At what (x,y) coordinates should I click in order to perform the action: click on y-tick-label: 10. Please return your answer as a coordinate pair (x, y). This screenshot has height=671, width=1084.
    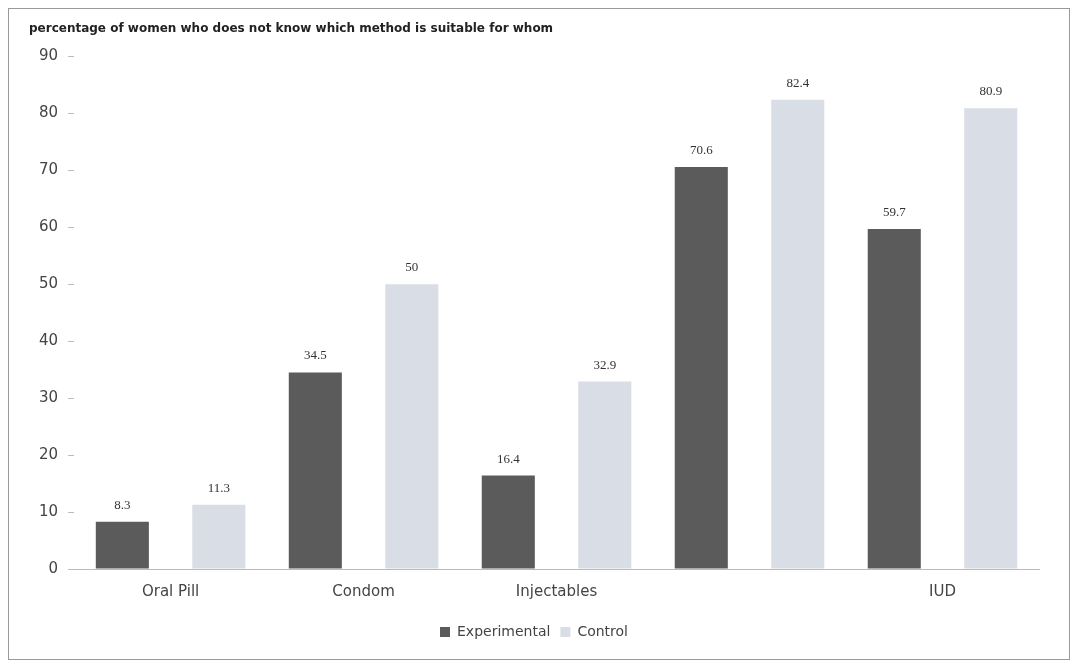
    Looking at the image, I should click on (48, 510).